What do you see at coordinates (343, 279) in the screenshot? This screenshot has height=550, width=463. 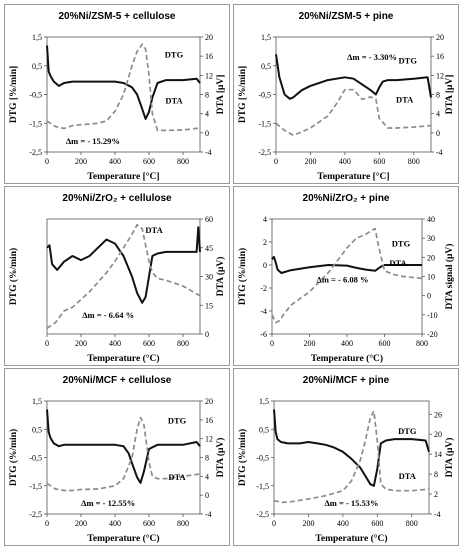 I see `chart-annotation: Δm = - 6.08 %` at bounding box center [343, 279].